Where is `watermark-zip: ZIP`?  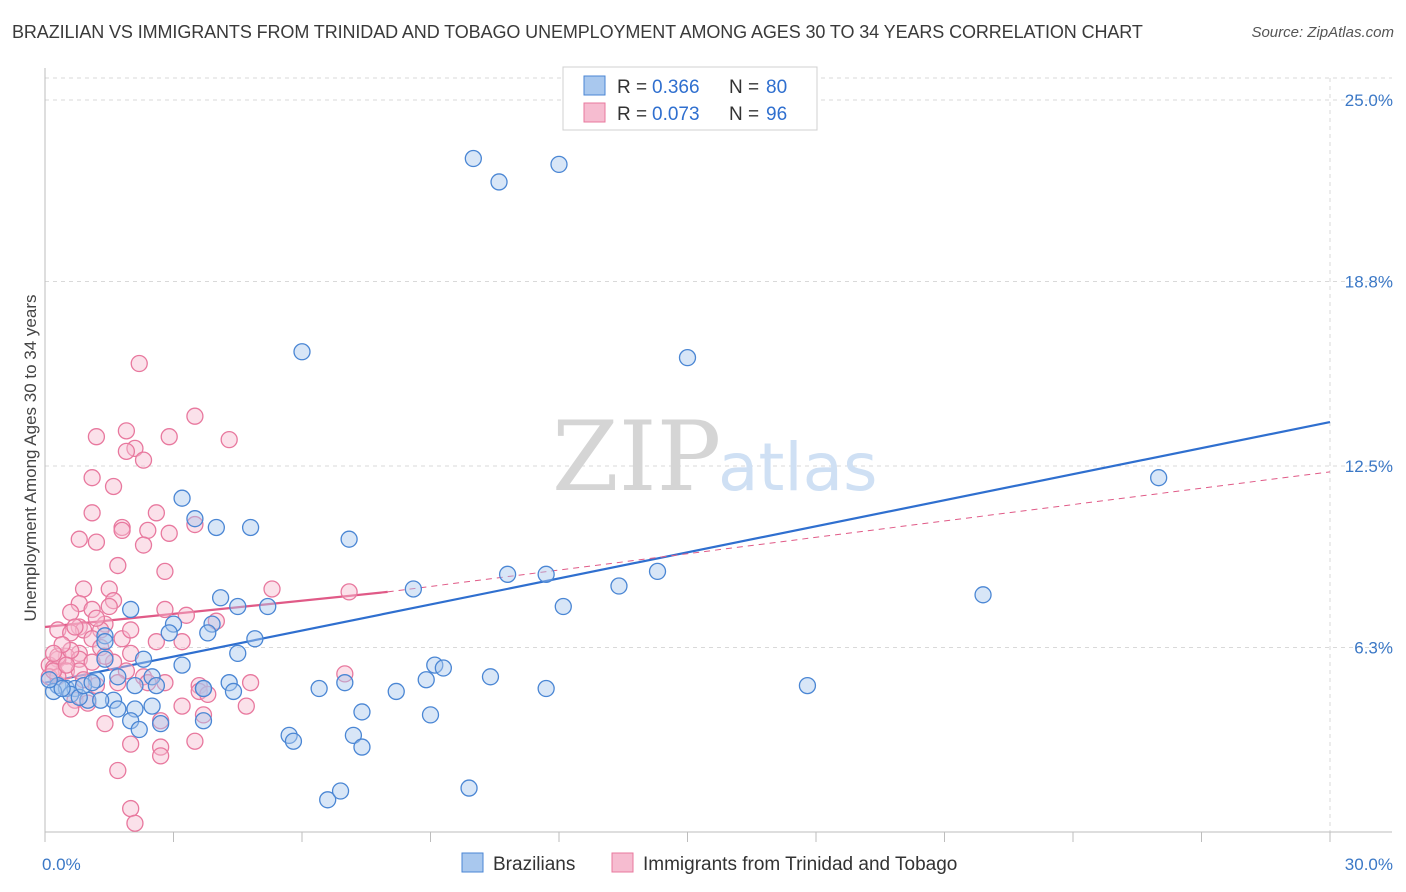 watermark-zip: ZIP is located at coordinates (636, 457).